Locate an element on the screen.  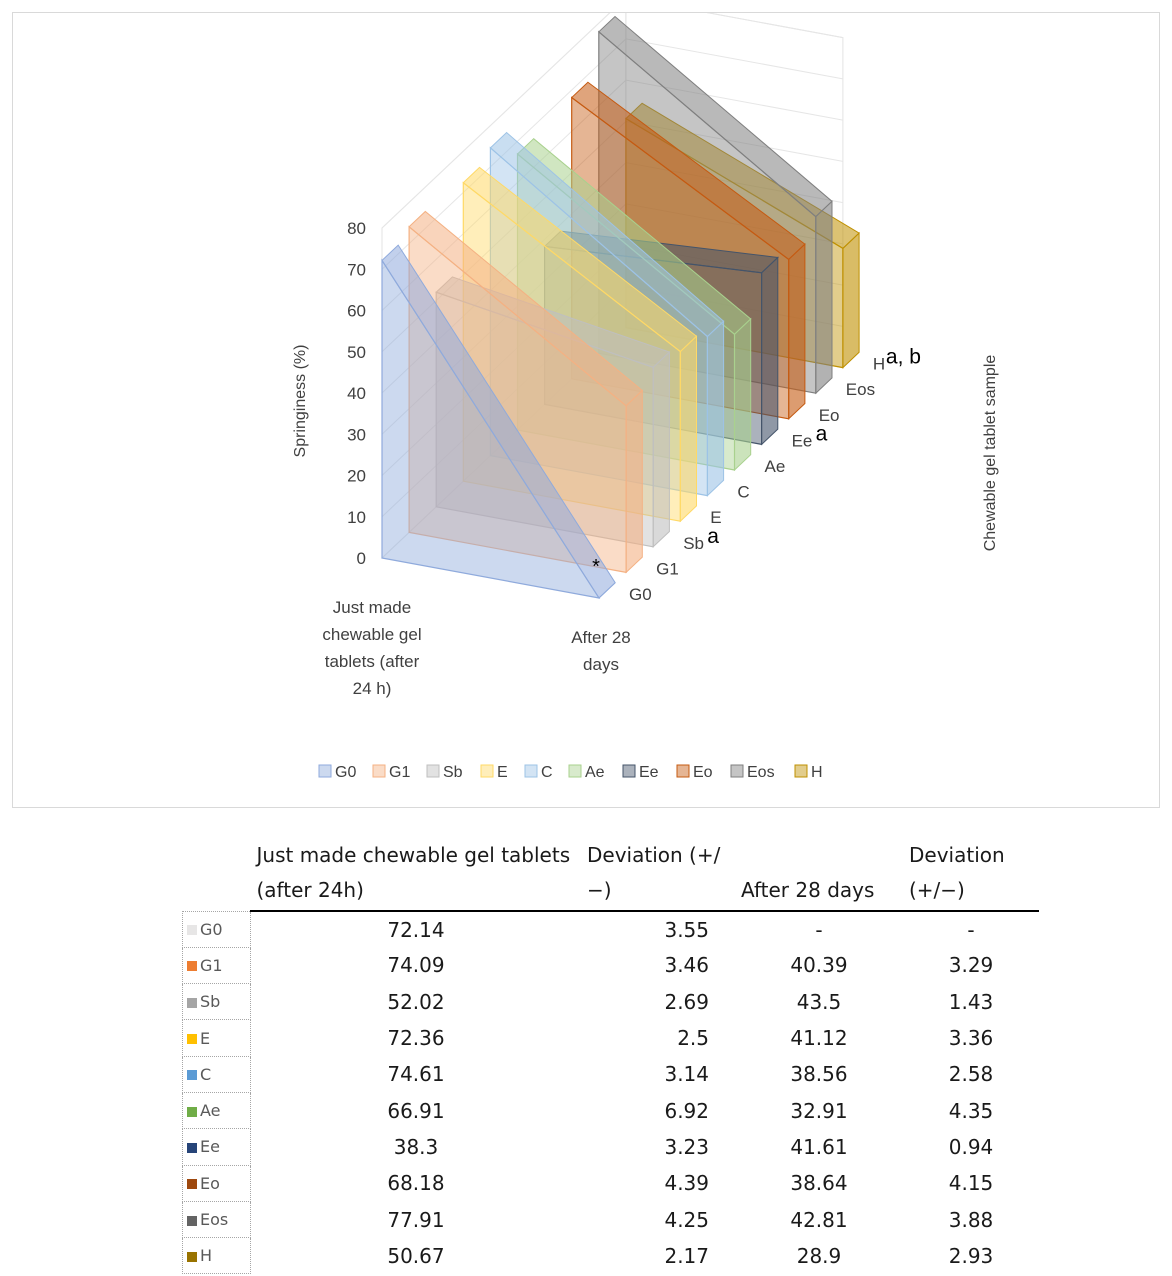
row-label-text: E is located at coordinates (205, 1038).